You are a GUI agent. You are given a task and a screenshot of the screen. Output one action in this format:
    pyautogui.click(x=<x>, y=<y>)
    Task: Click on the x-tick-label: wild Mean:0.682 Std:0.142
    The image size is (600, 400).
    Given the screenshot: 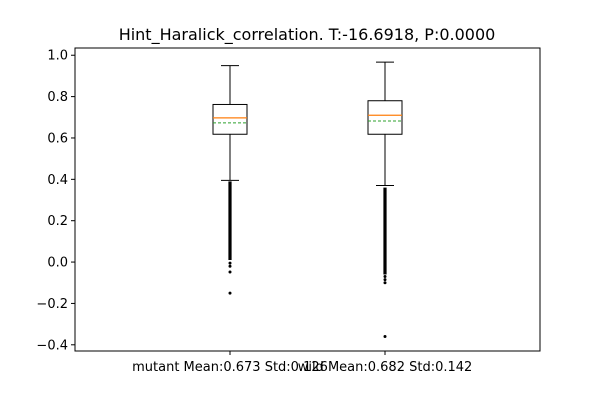 What is the action you would take?
    pyautogui.click(x=385, y=367)
    